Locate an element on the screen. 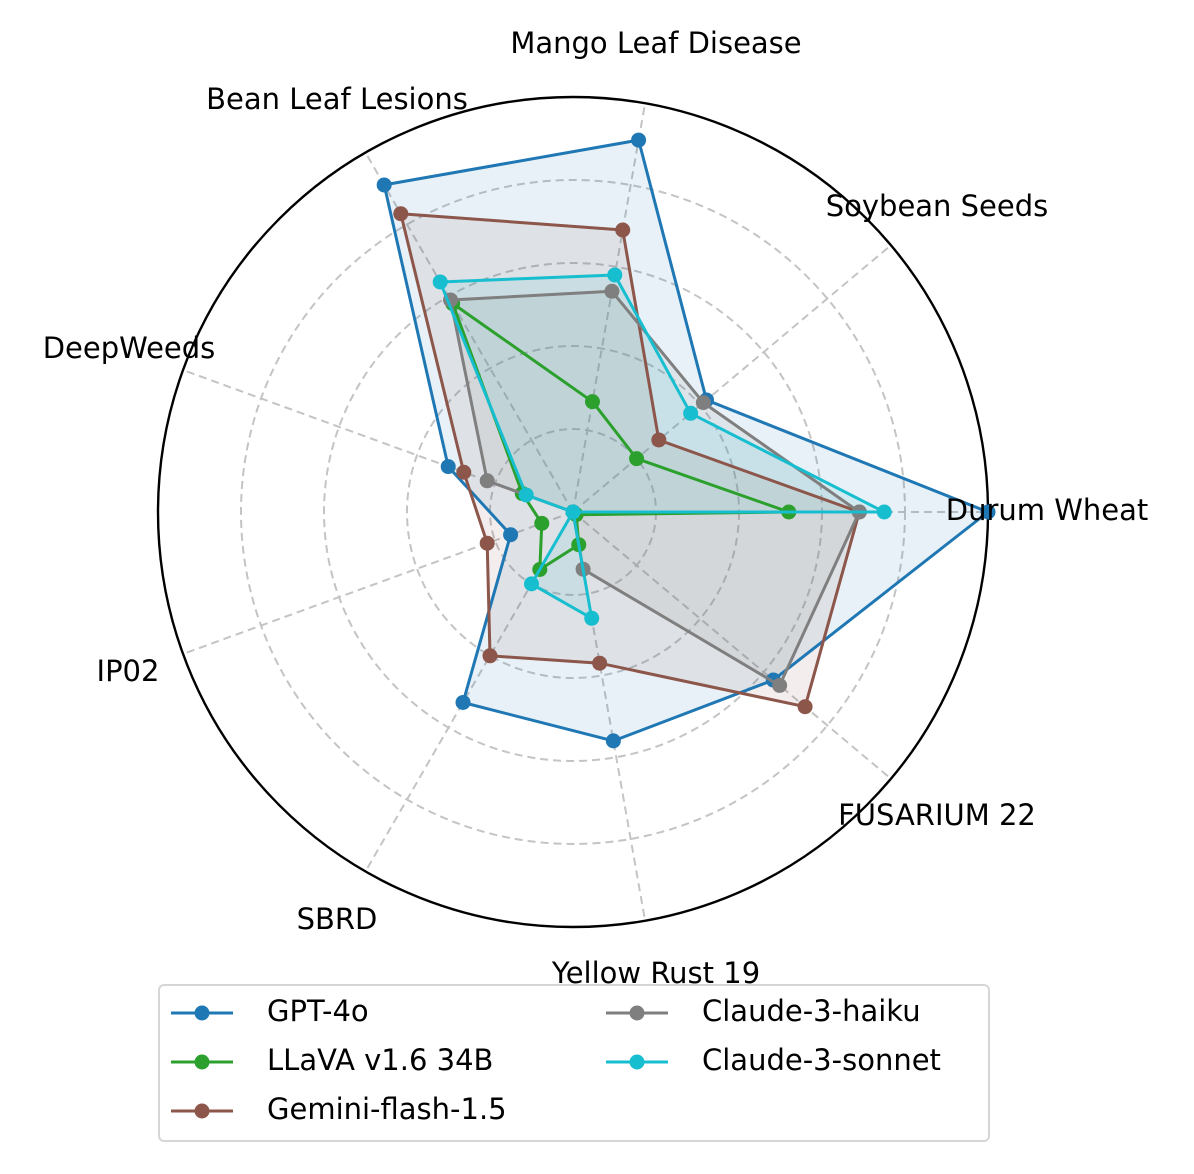 The height and width of the screenshot is (1174, 1194). legend-item-0: GPT-4o is located at coordinates (270, 1011).